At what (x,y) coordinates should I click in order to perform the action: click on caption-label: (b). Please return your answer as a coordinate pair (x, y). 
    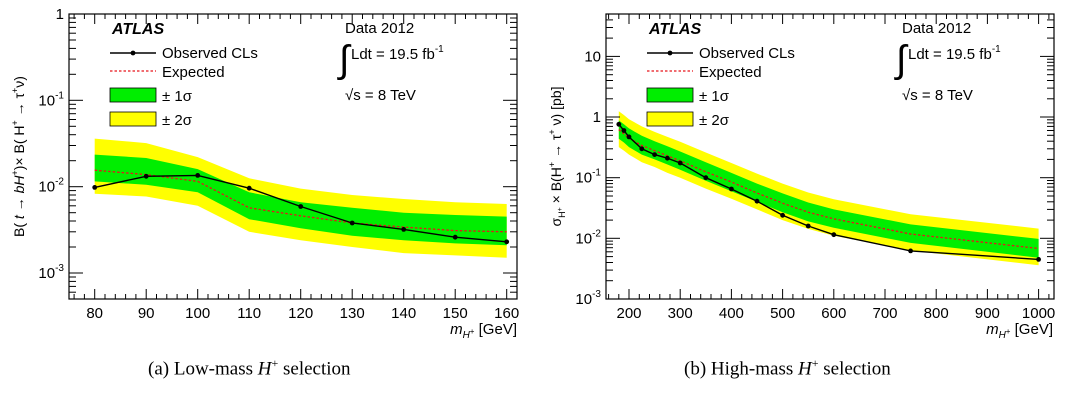
    Looking at the image, I should click on (695, 369).